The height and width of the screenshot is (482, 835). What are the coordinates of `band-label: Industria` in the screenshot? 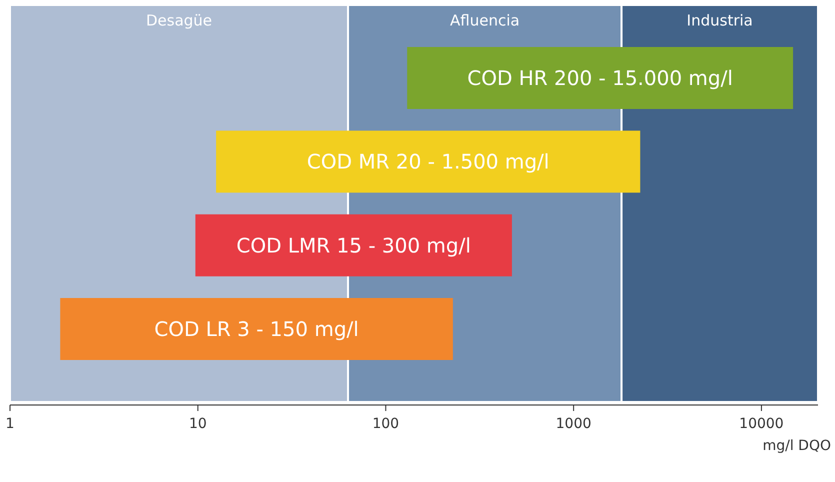 It's located at (719, 20).